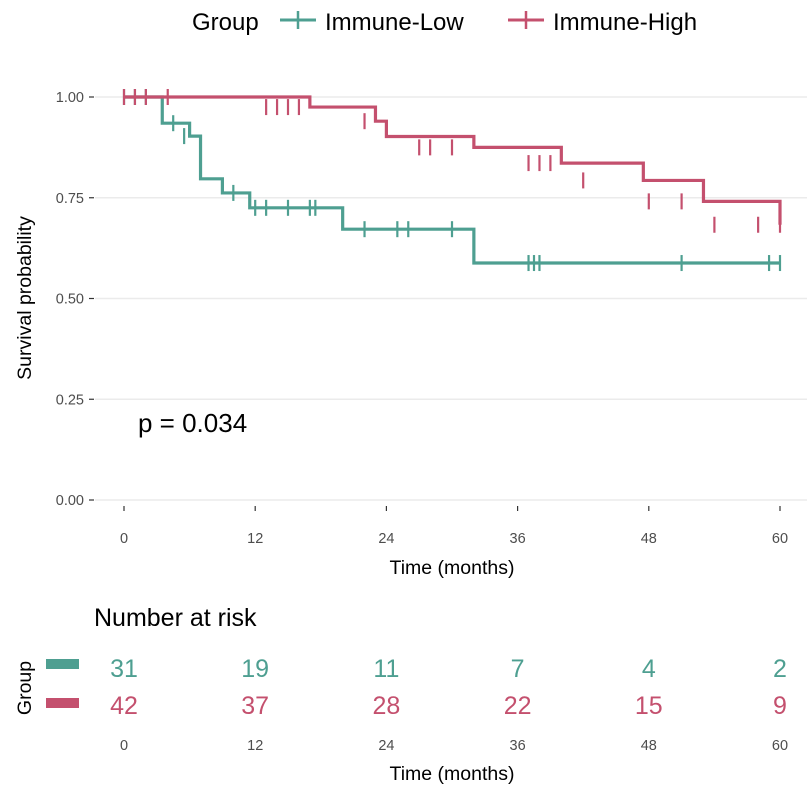 This screenshot has width=807, height=787. What do you see at coordinates (225, 22) in the screenshot?
I see `legend-title: Group` at bounding box center [225, 22].